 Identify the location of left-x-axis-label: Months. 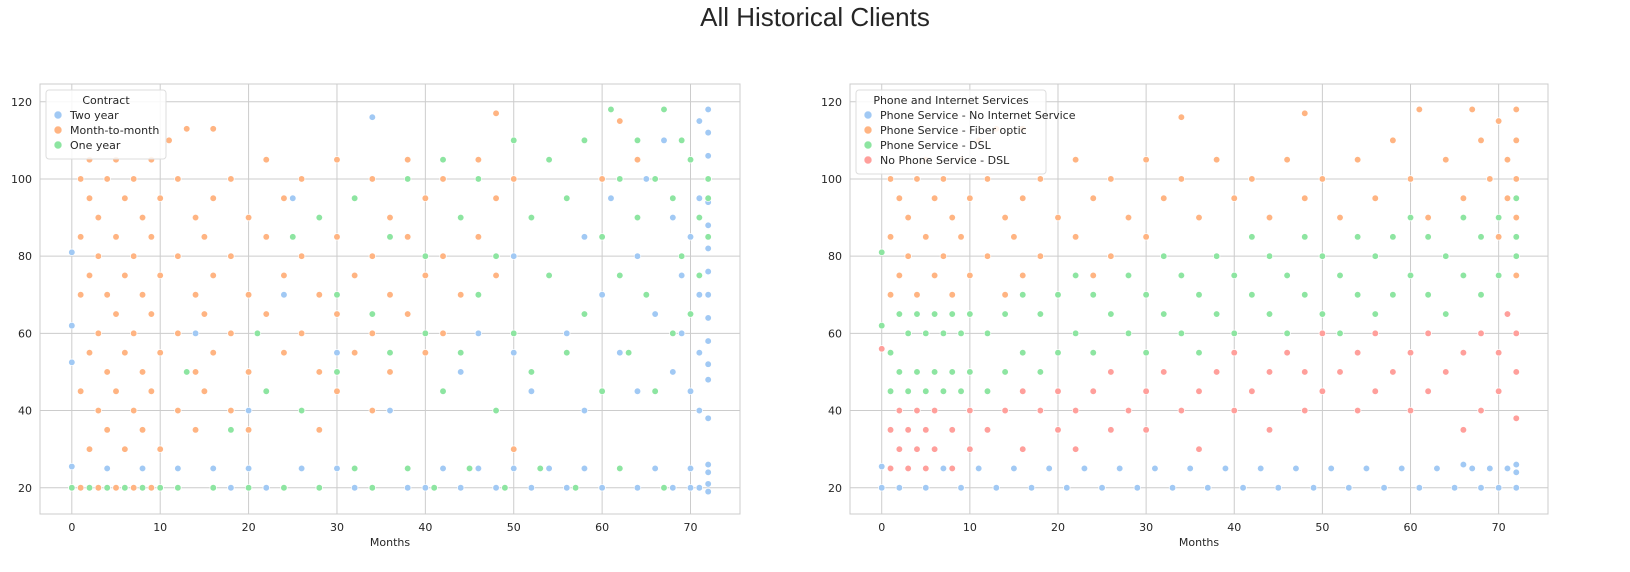
(390, 542).